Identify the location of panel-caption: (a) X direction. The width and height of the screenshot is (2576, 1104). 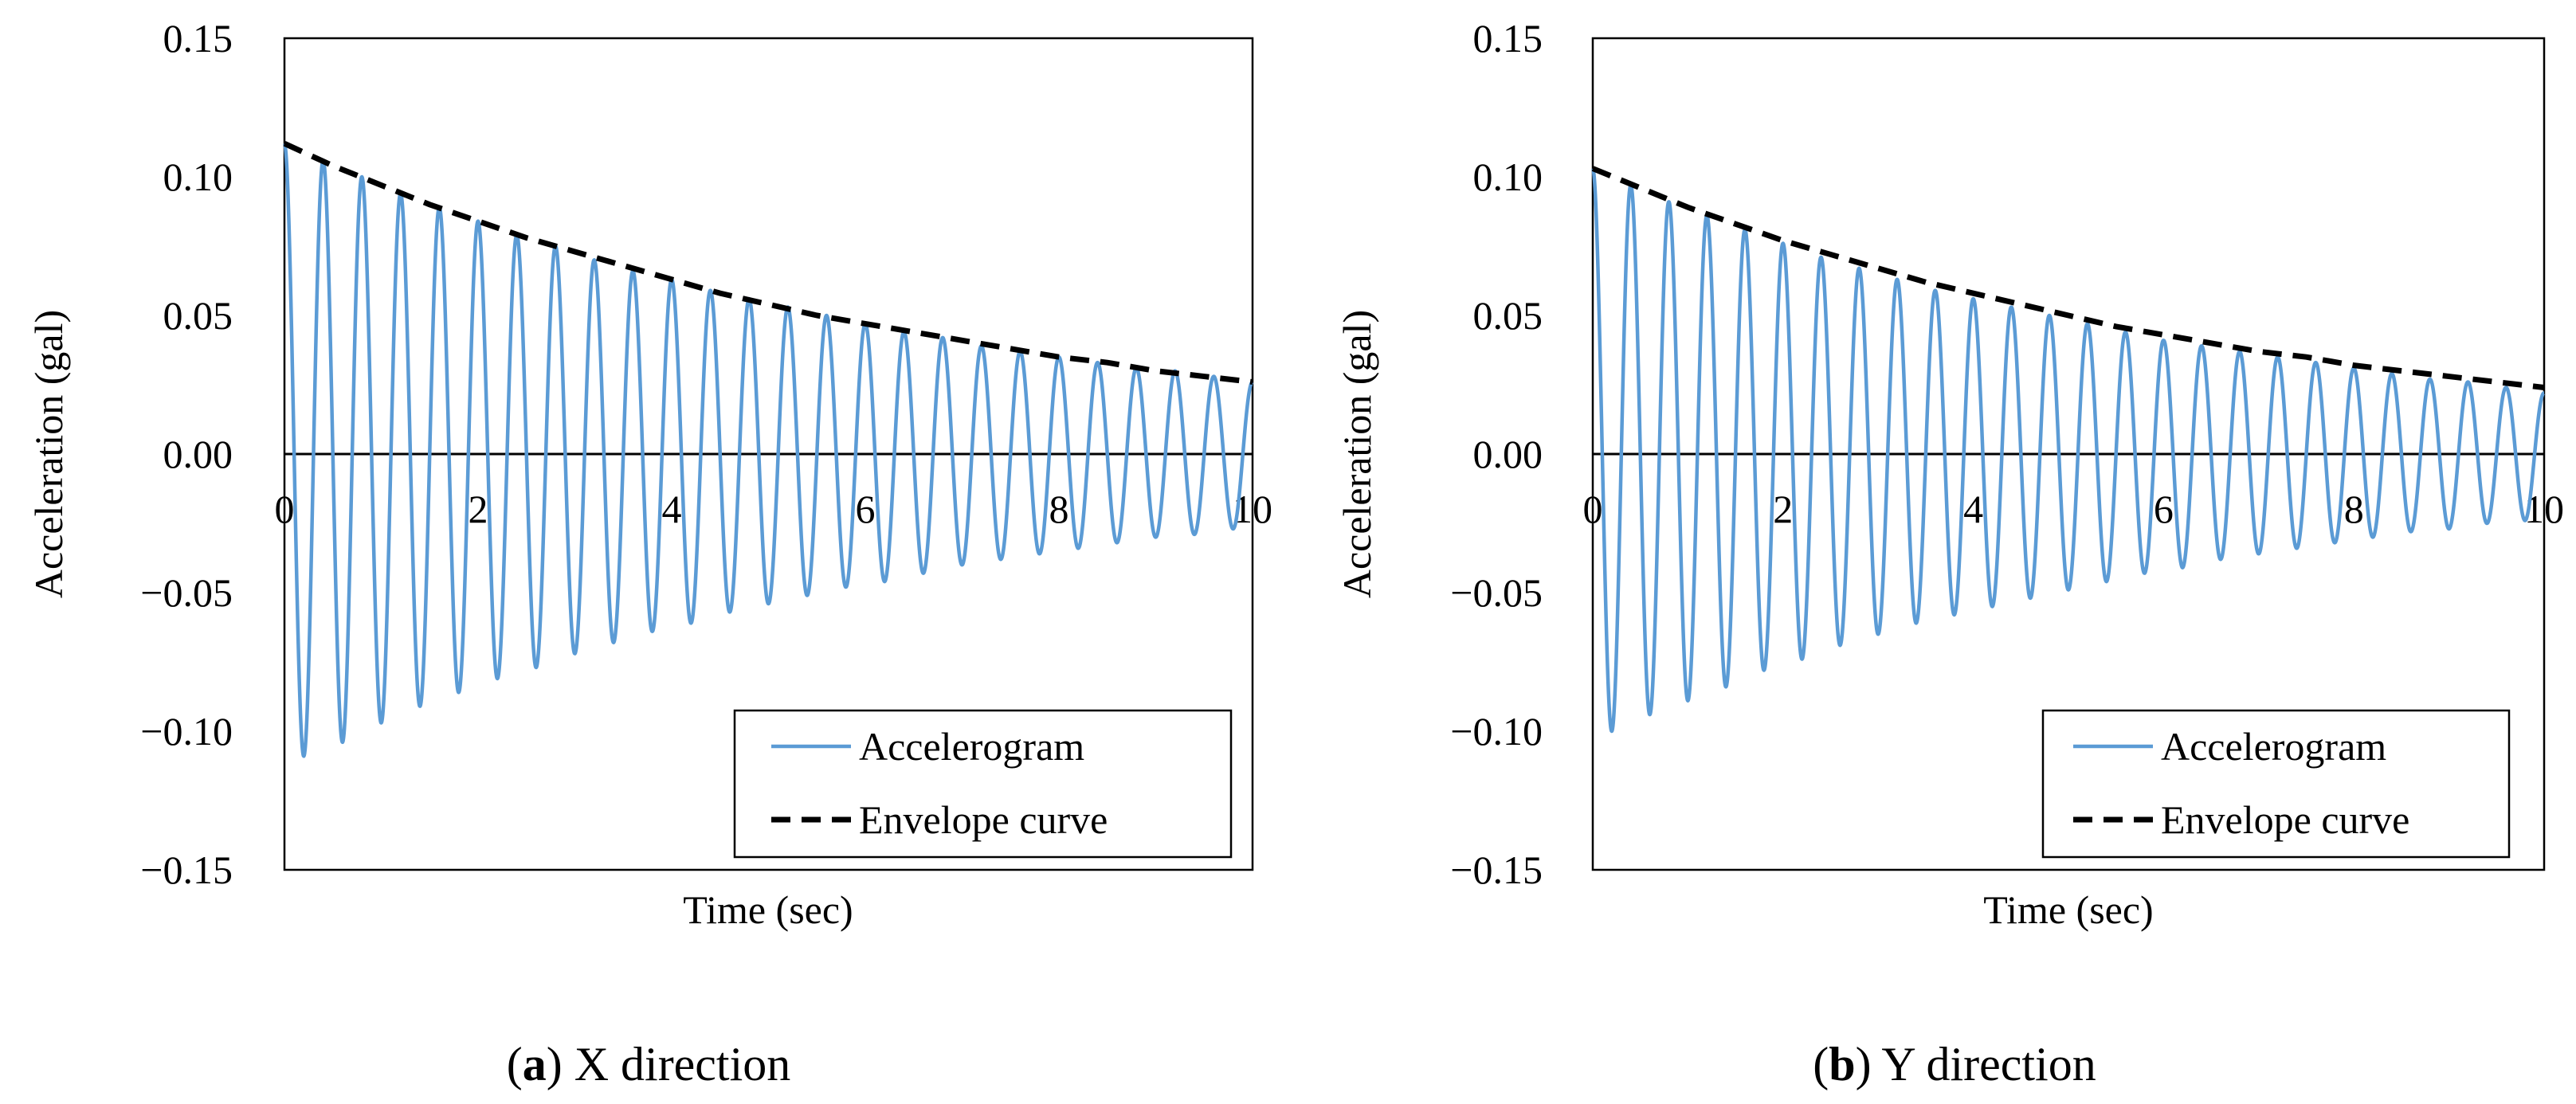
(649, 1064).